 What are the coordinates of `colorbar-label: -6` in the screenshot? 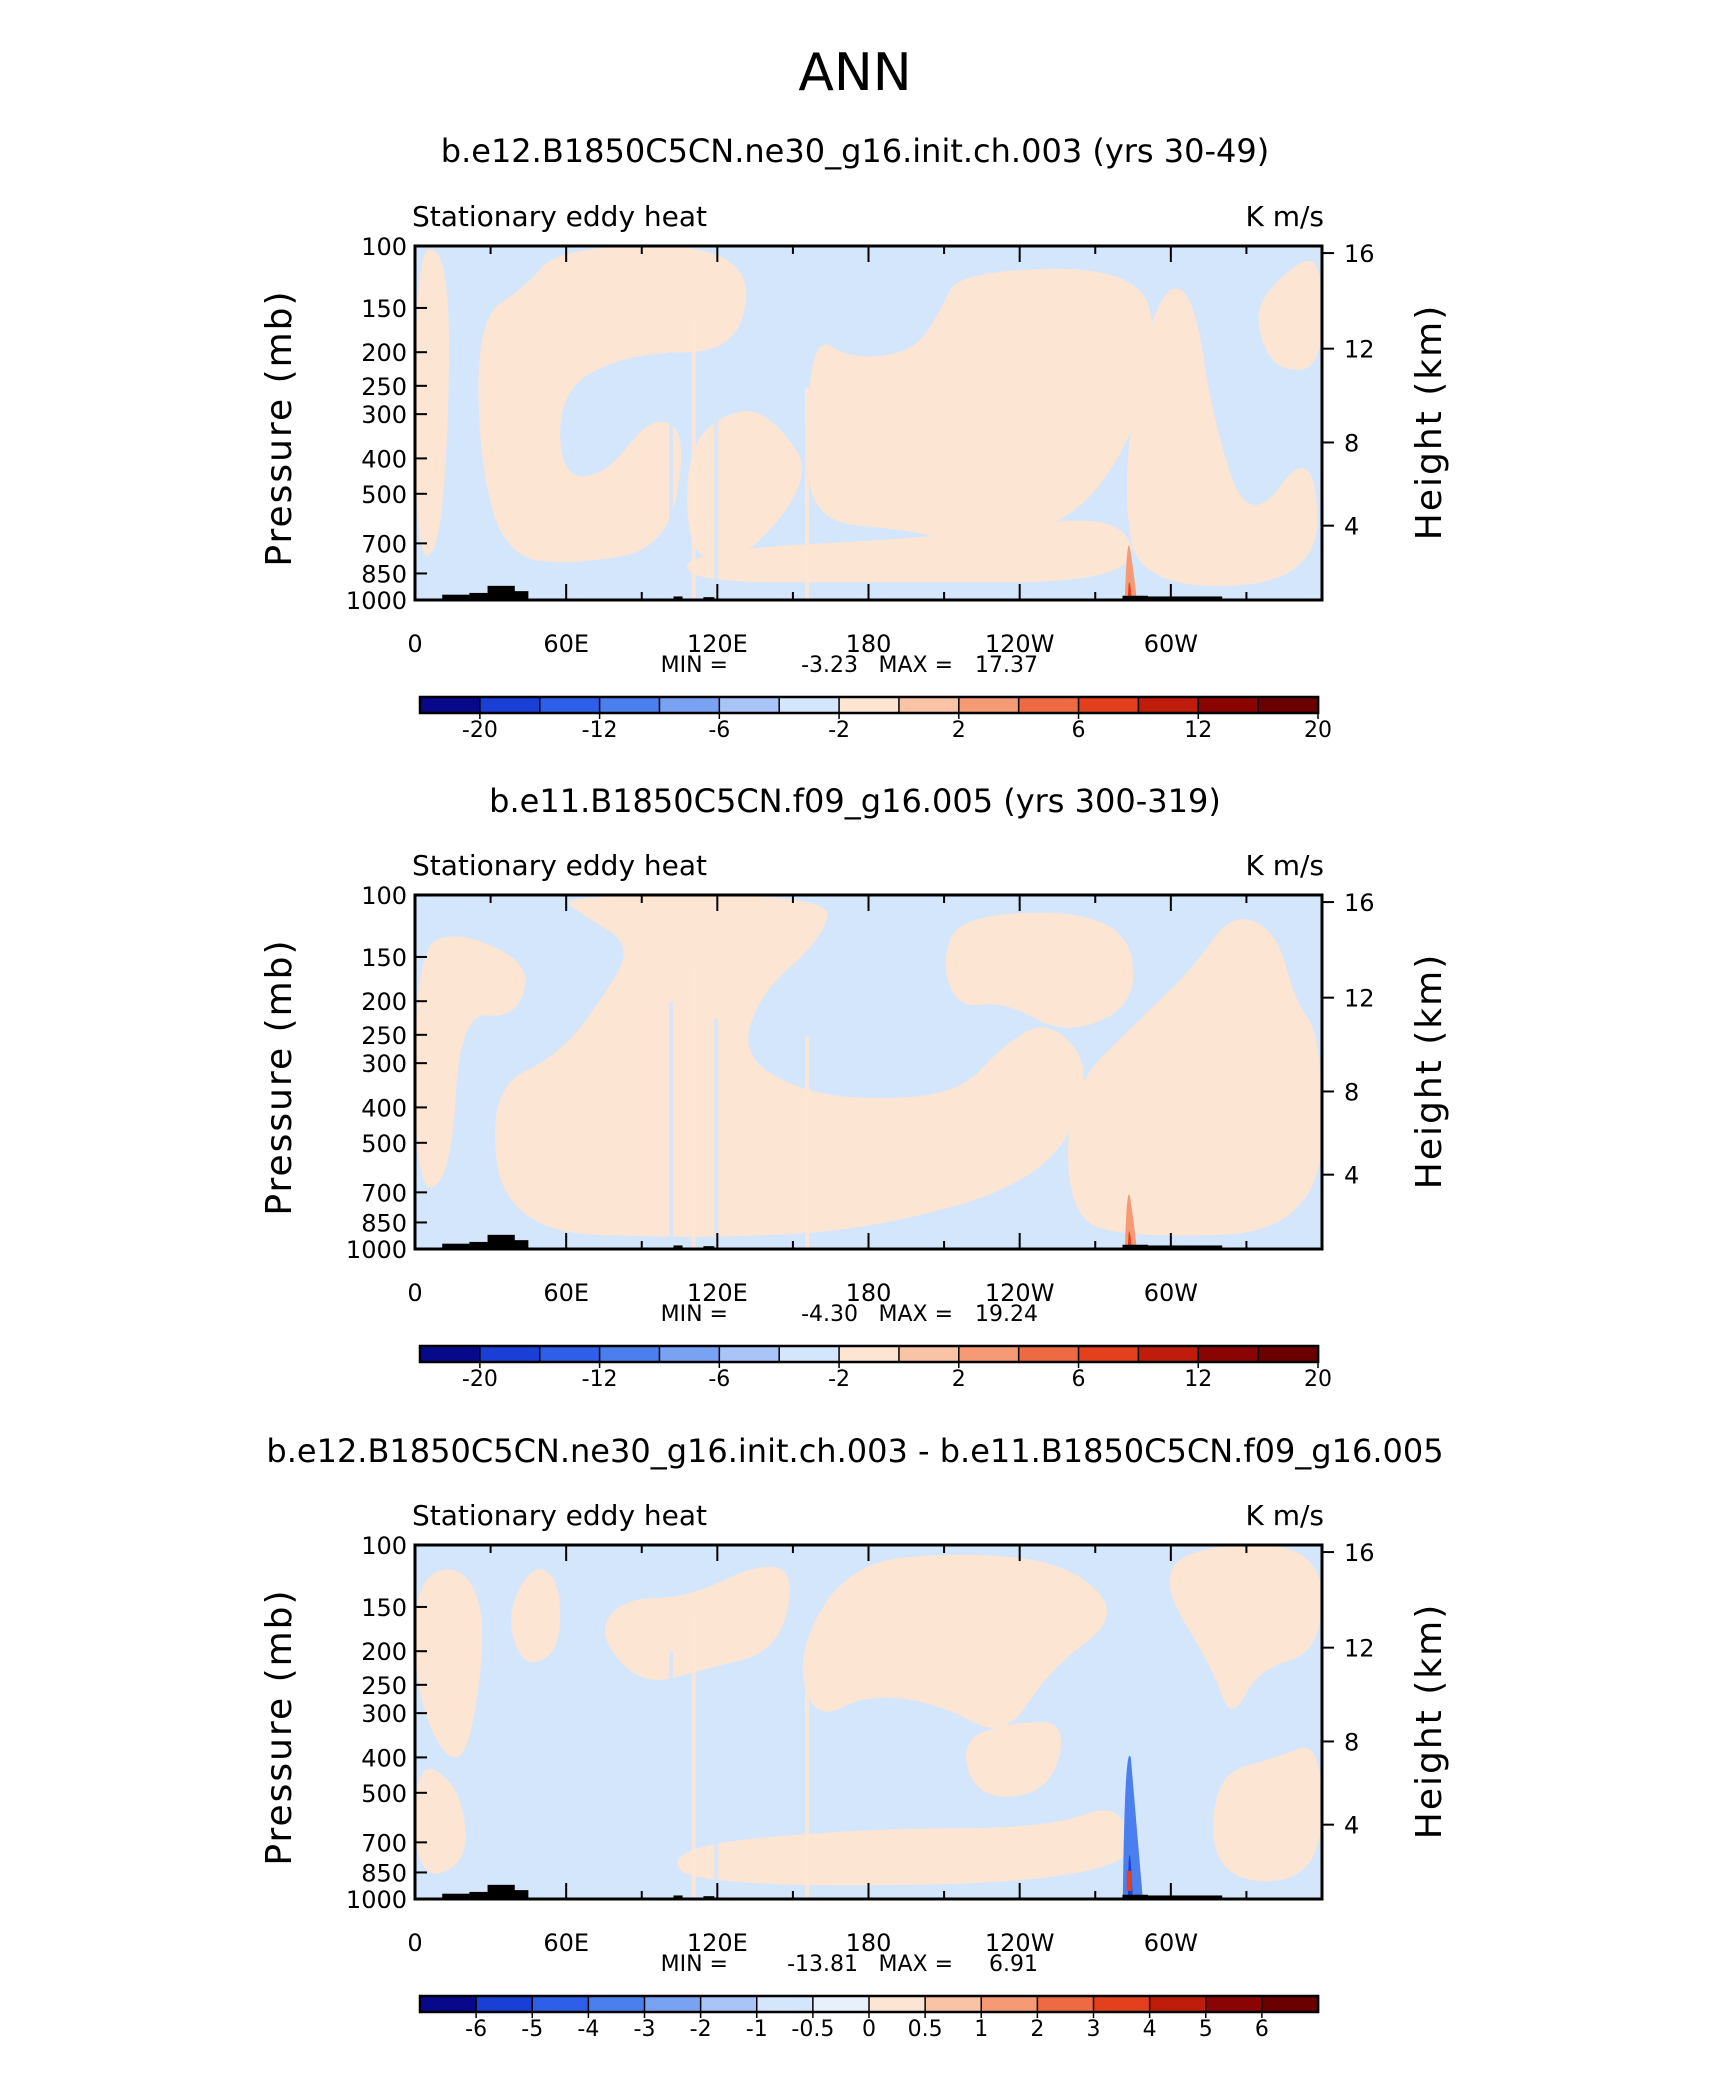 It's located at (476, 2029).